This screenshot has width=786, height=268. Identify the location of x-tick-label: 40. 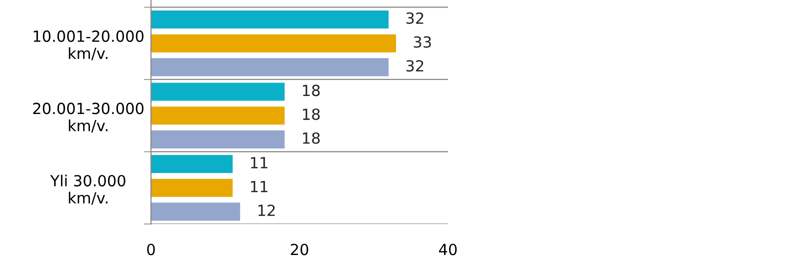
(448, 250).